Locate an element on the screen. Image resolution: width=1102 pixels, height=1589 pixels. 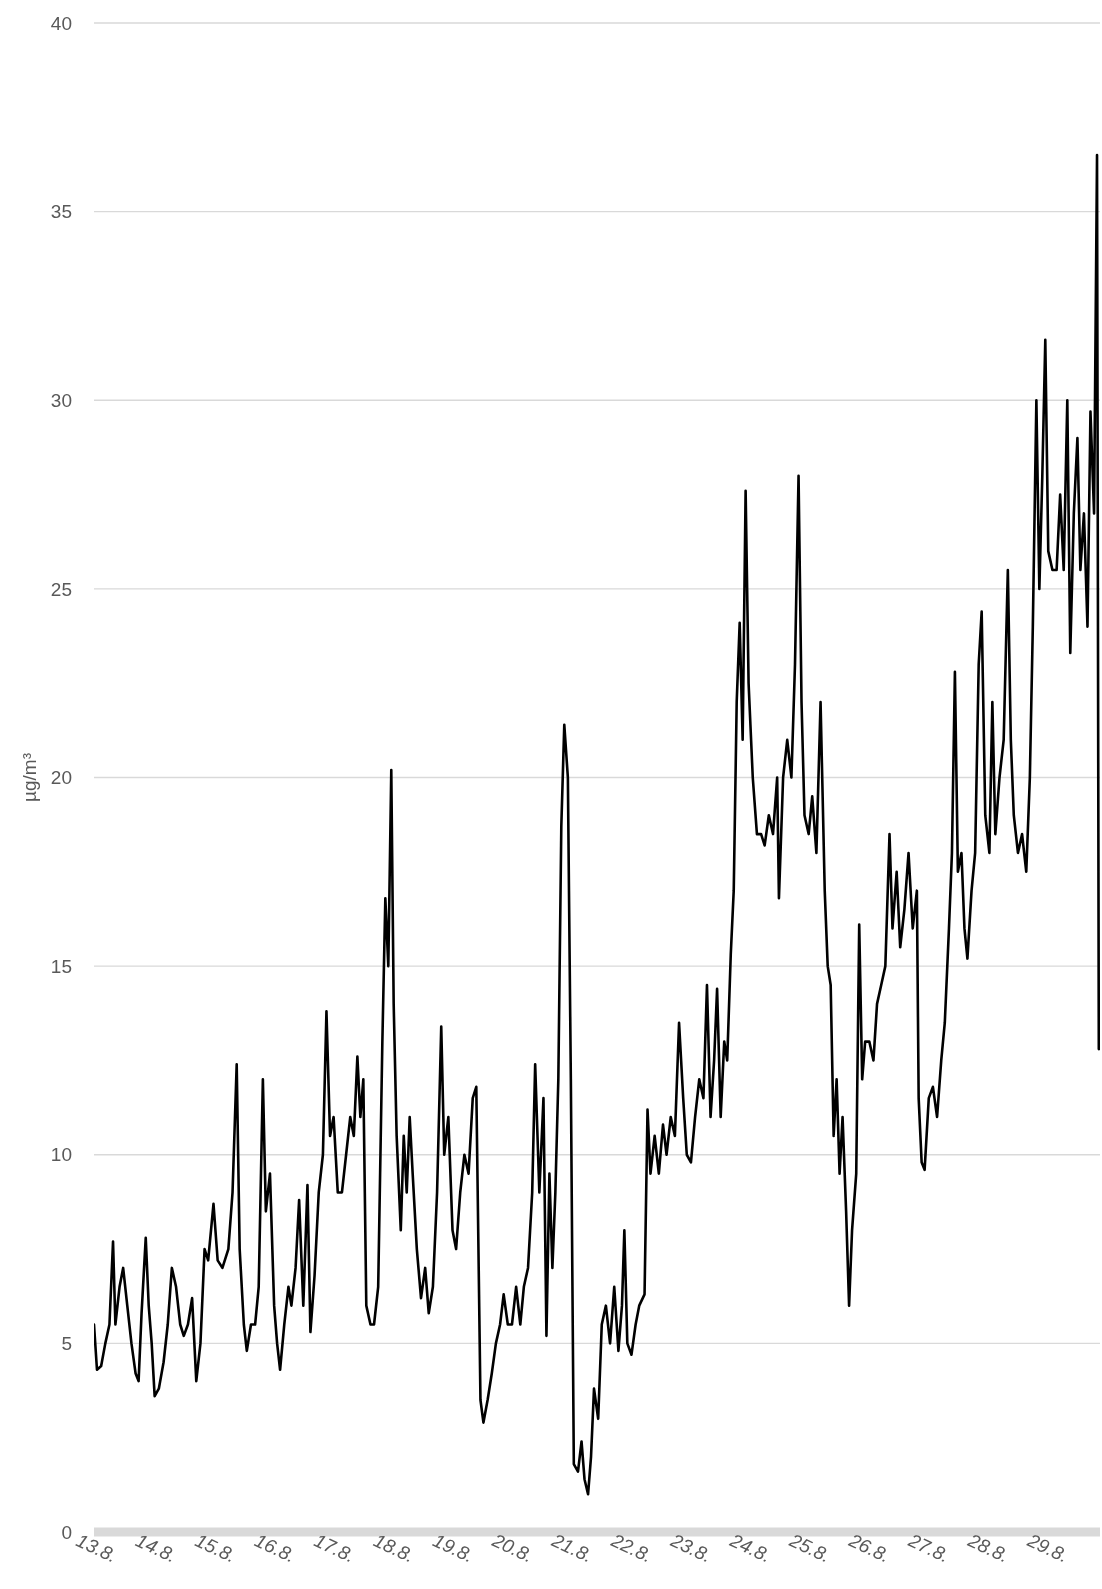
y-axis-title: µg/m³ is located at coordinates (29, 777).